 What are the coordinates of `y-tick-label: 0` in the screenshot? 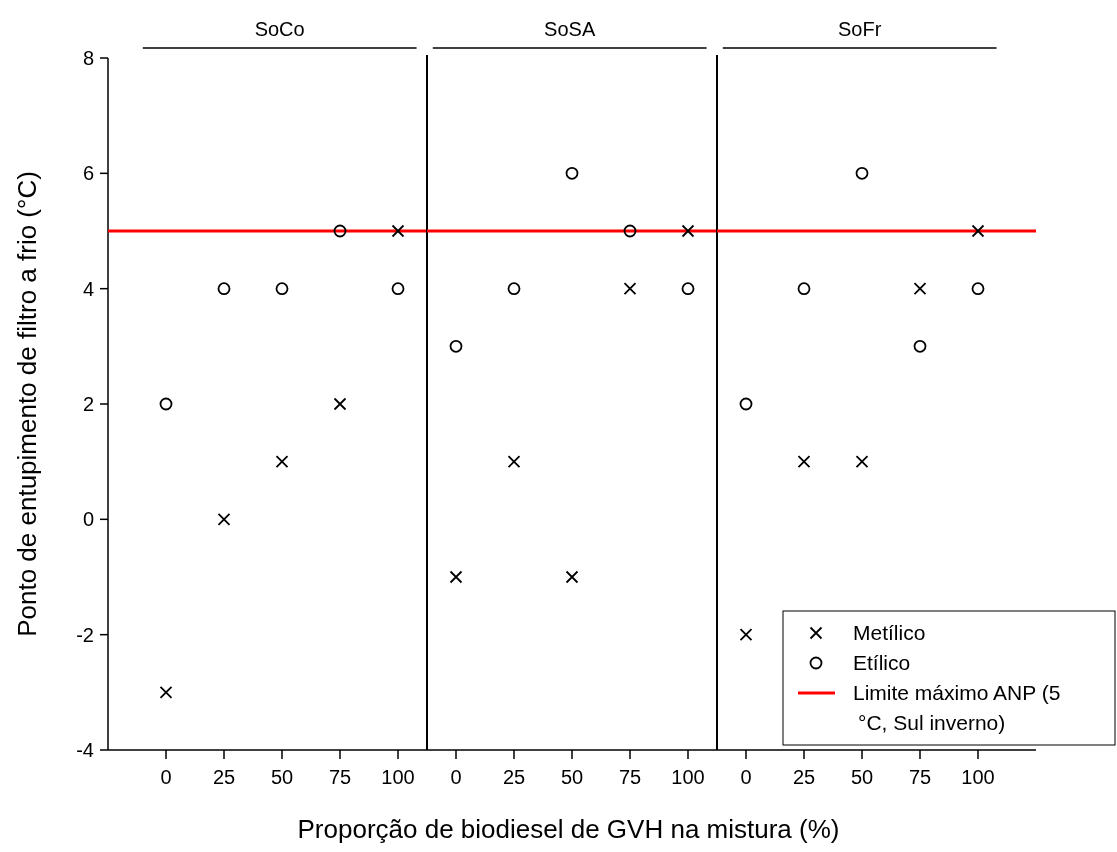 It's located at (88, 519).